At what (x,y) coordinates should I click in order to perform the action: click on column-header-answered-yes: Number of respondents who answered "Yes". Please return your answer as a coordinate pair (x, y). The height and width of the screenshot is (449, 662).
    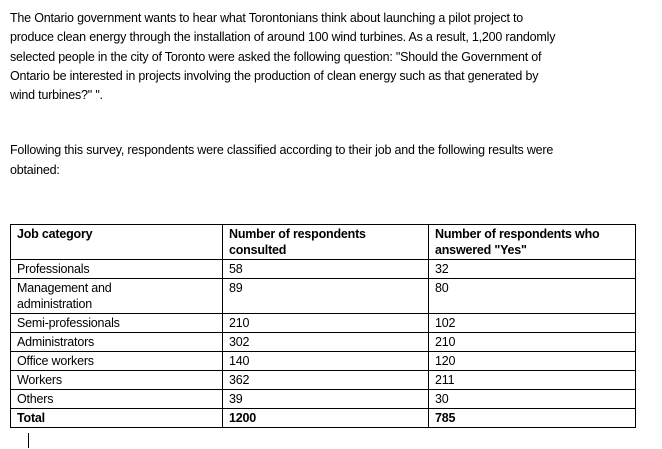
    Looking at the image, I should click on (532, 242).